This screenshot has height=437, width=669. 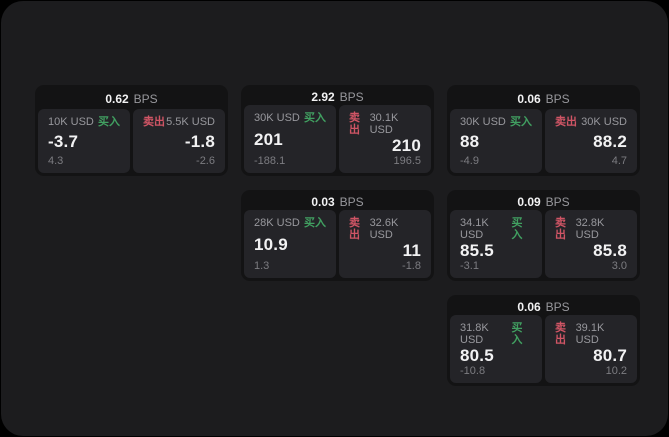 I want to click on buy-price: -3.7, so click(x=63, y=141).